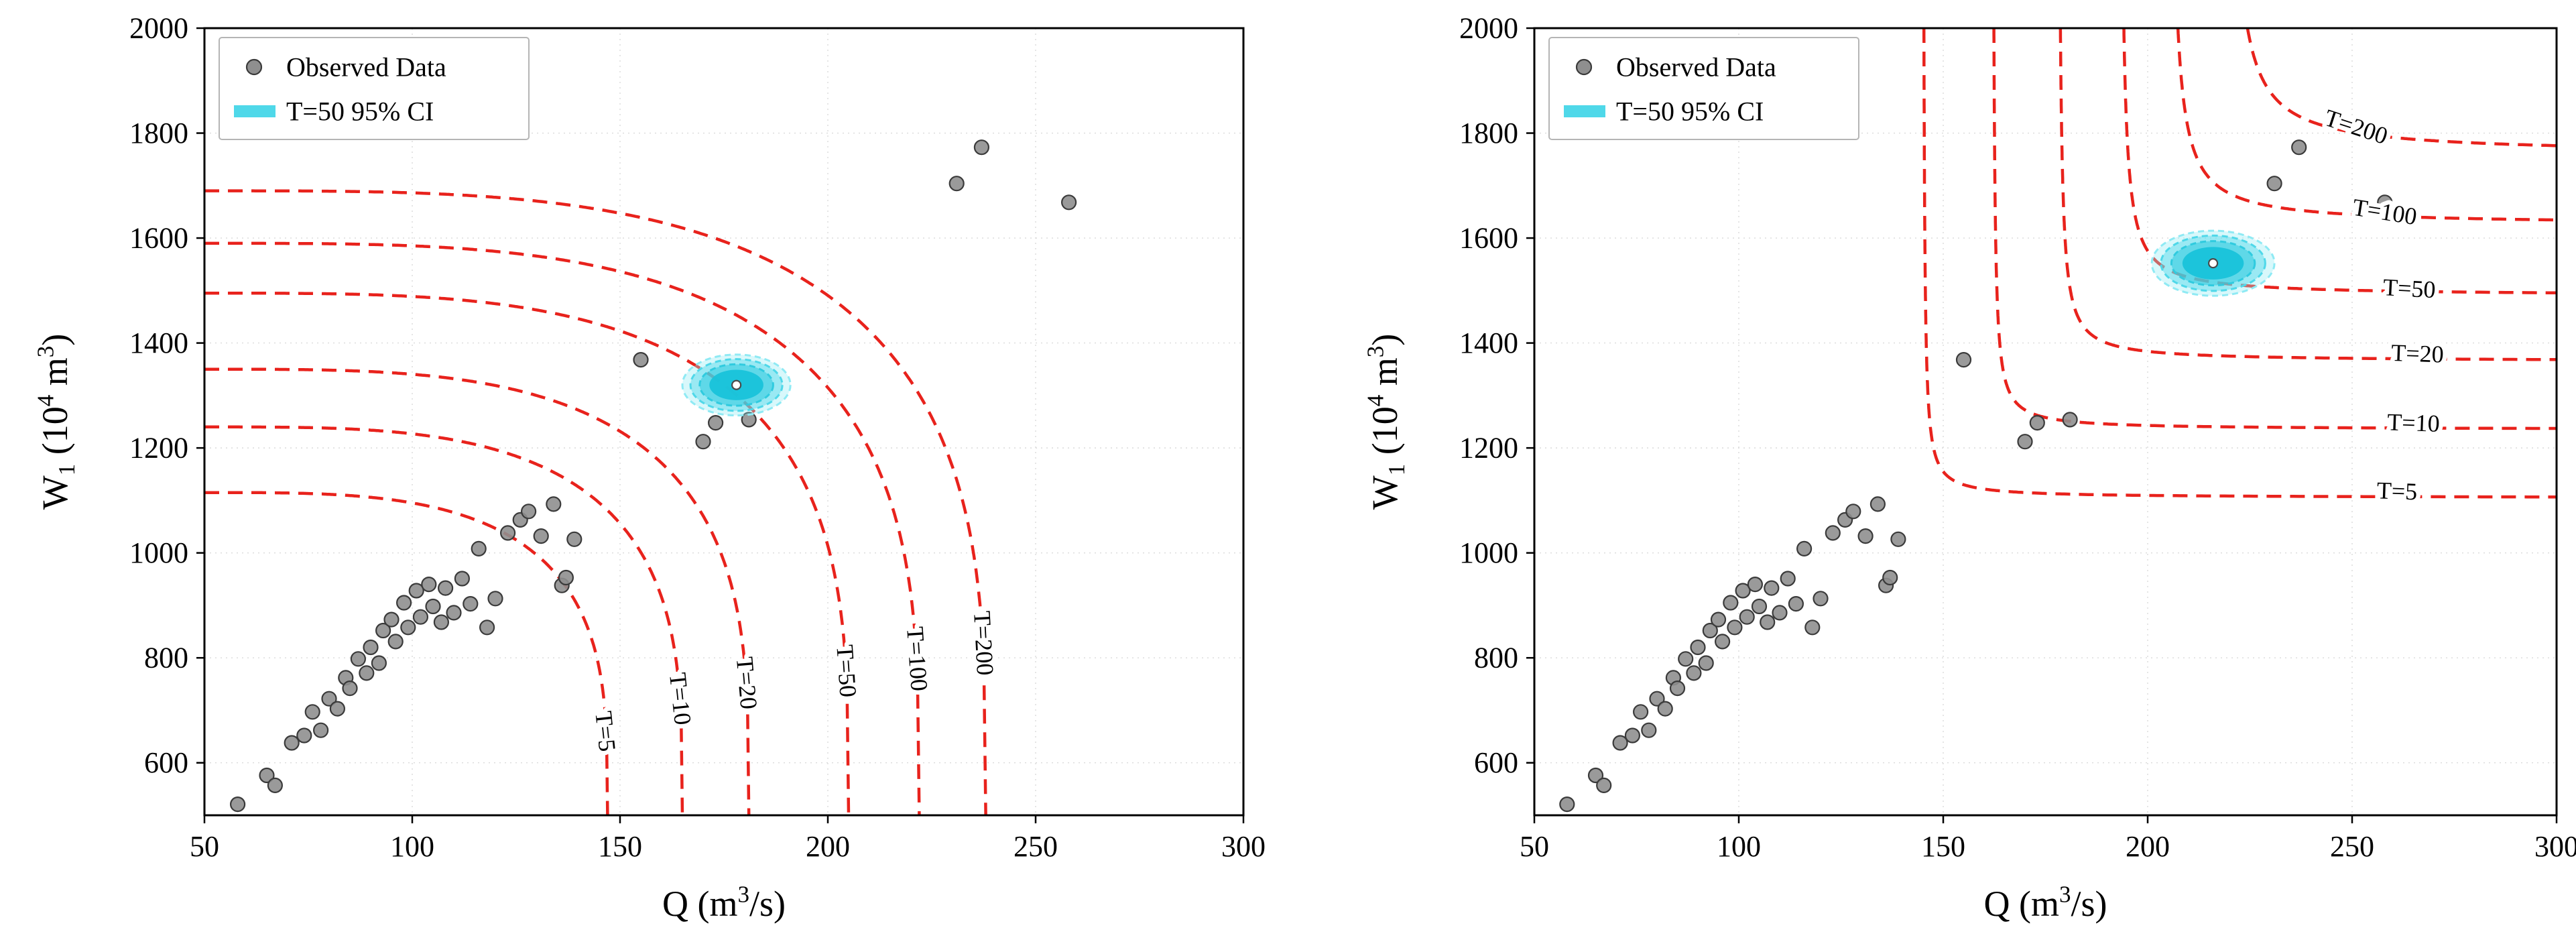 The width and height of the screenshot is (2576, 944). I want to click on y-tick-label: 1000, so click(1489, 552).